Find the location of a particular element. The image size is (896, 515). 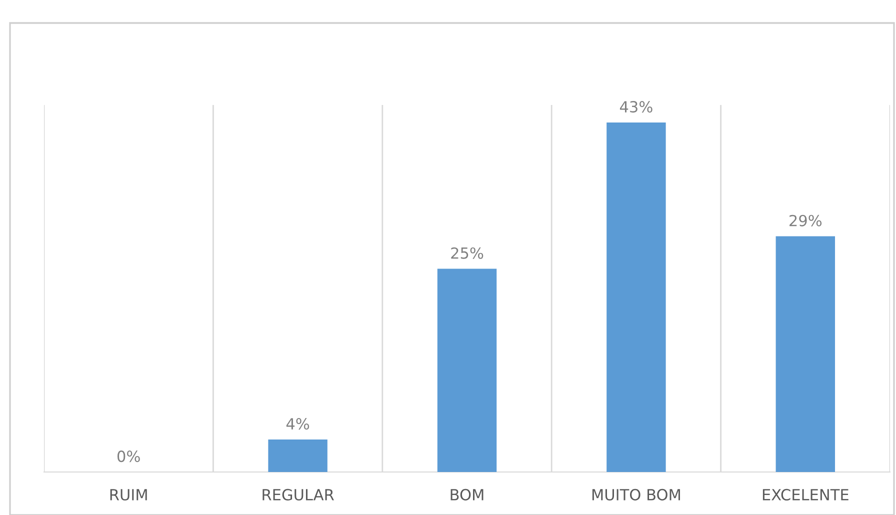

x-tick-label: BOM is located at coordinates (467, 494).